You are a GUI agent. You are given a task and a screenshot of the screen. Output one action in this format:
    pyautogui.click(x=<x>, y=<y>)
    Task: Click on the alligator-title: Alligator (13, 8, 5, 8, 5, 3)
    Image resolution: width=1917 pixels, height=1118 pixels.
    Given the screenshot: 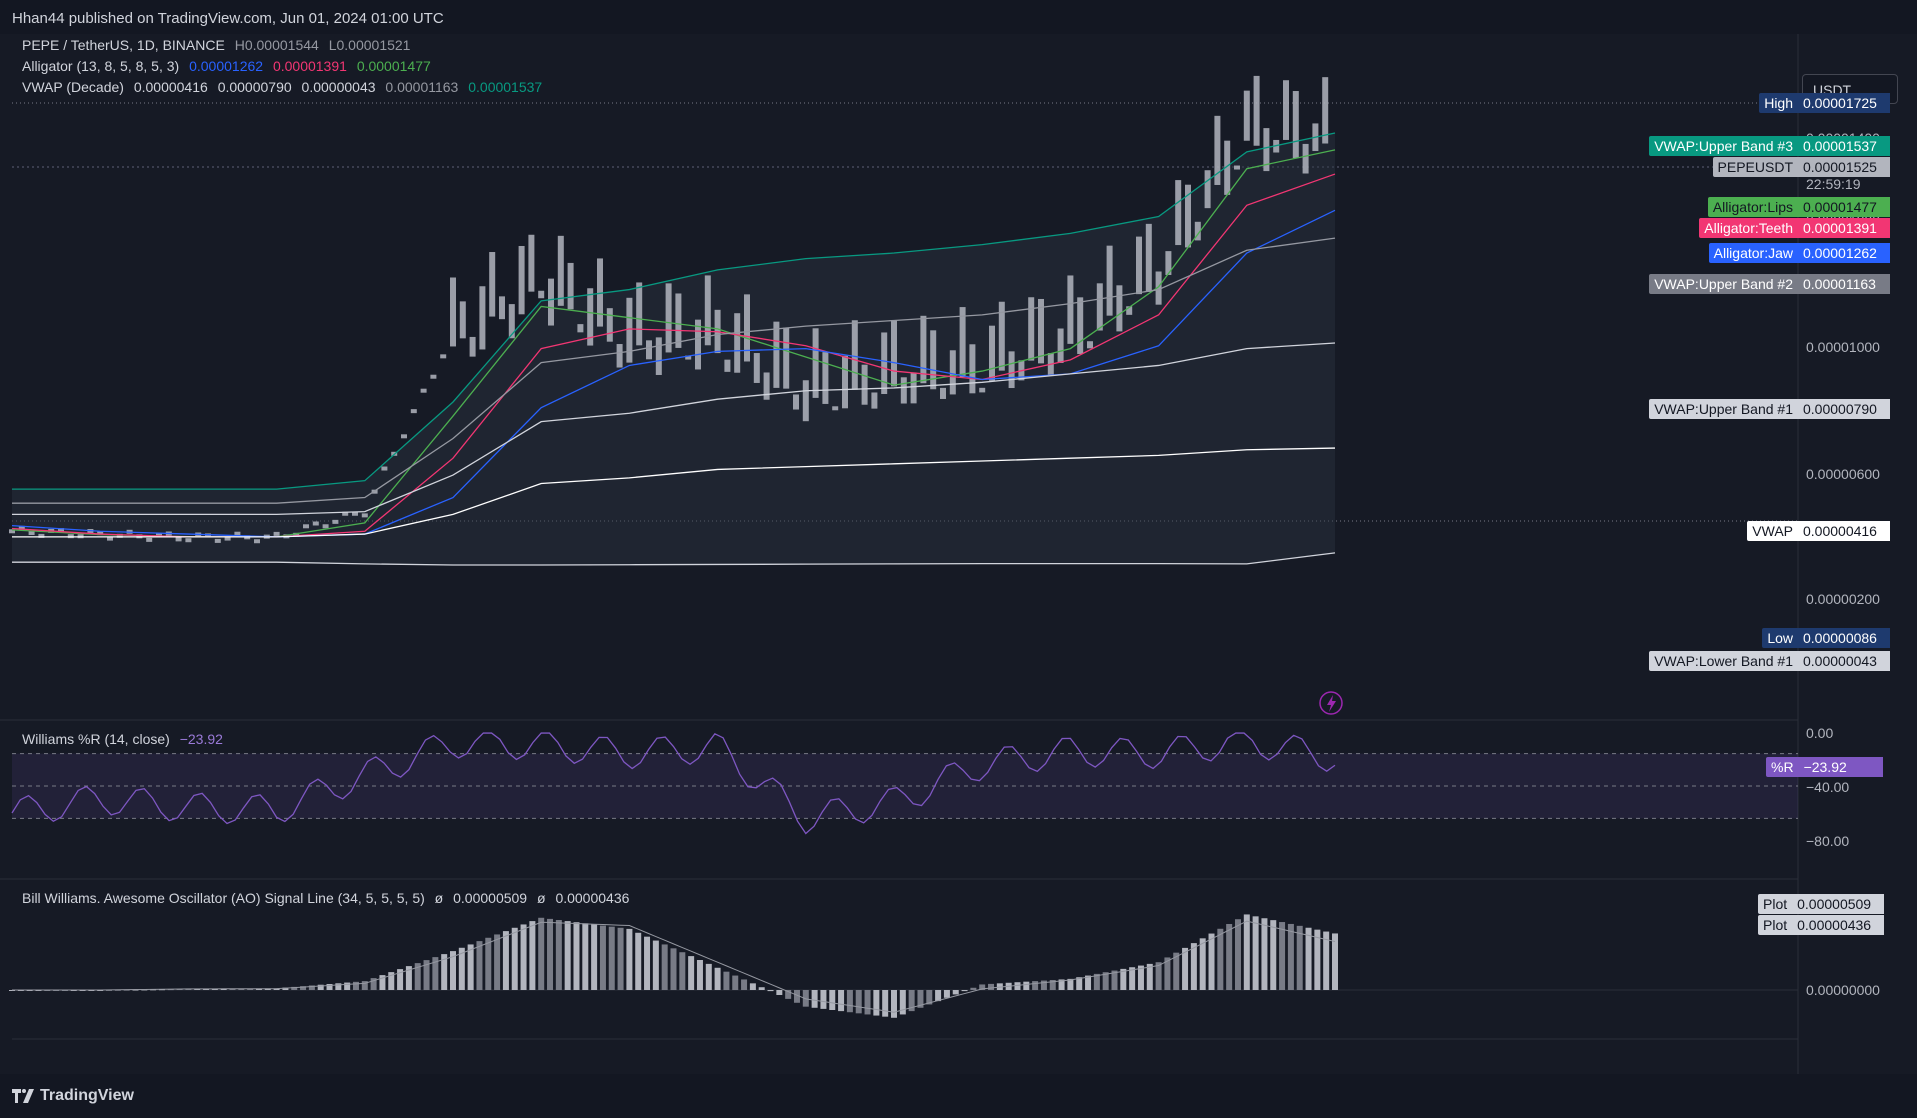 What is the action you would take?
    pyautogui.click(x=101, y=66)
    